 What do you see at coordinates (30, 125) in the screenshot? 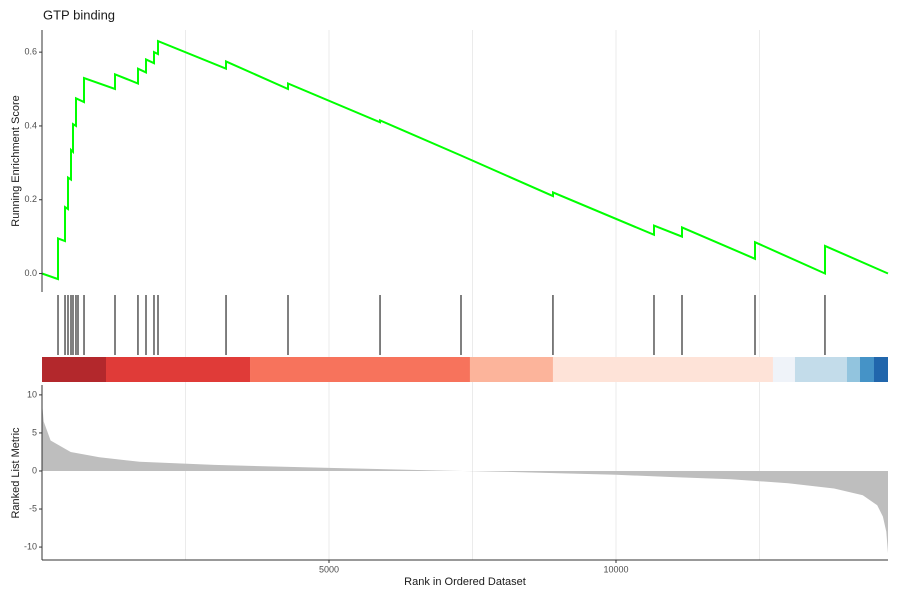
I see `y-tick-label: 0.4` at bounding box center [30, 125].